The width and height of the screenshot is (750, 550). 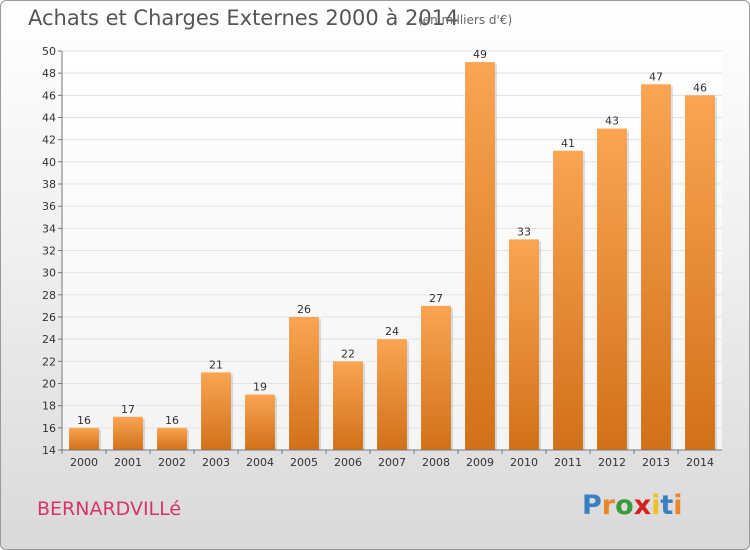 I want to click on y-tick-label: 36, so click(x=49, y=206).